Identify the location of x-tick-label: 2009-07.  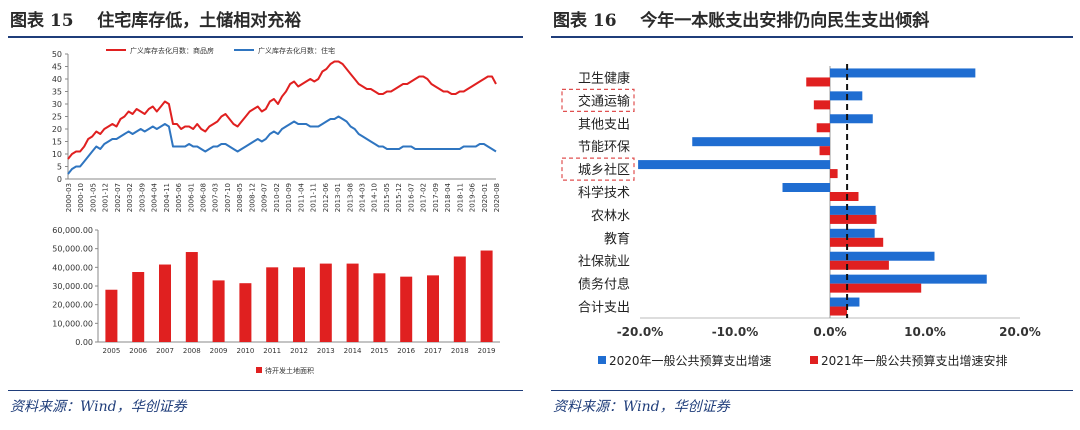
(265, 197).